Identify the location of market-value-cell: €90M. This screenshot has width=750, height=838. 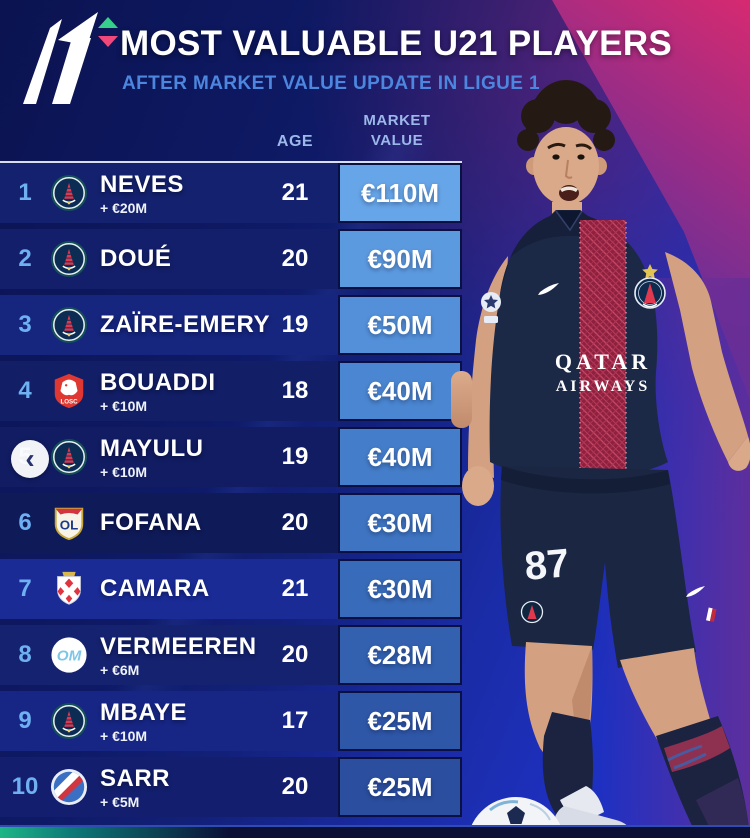
(400, 259).